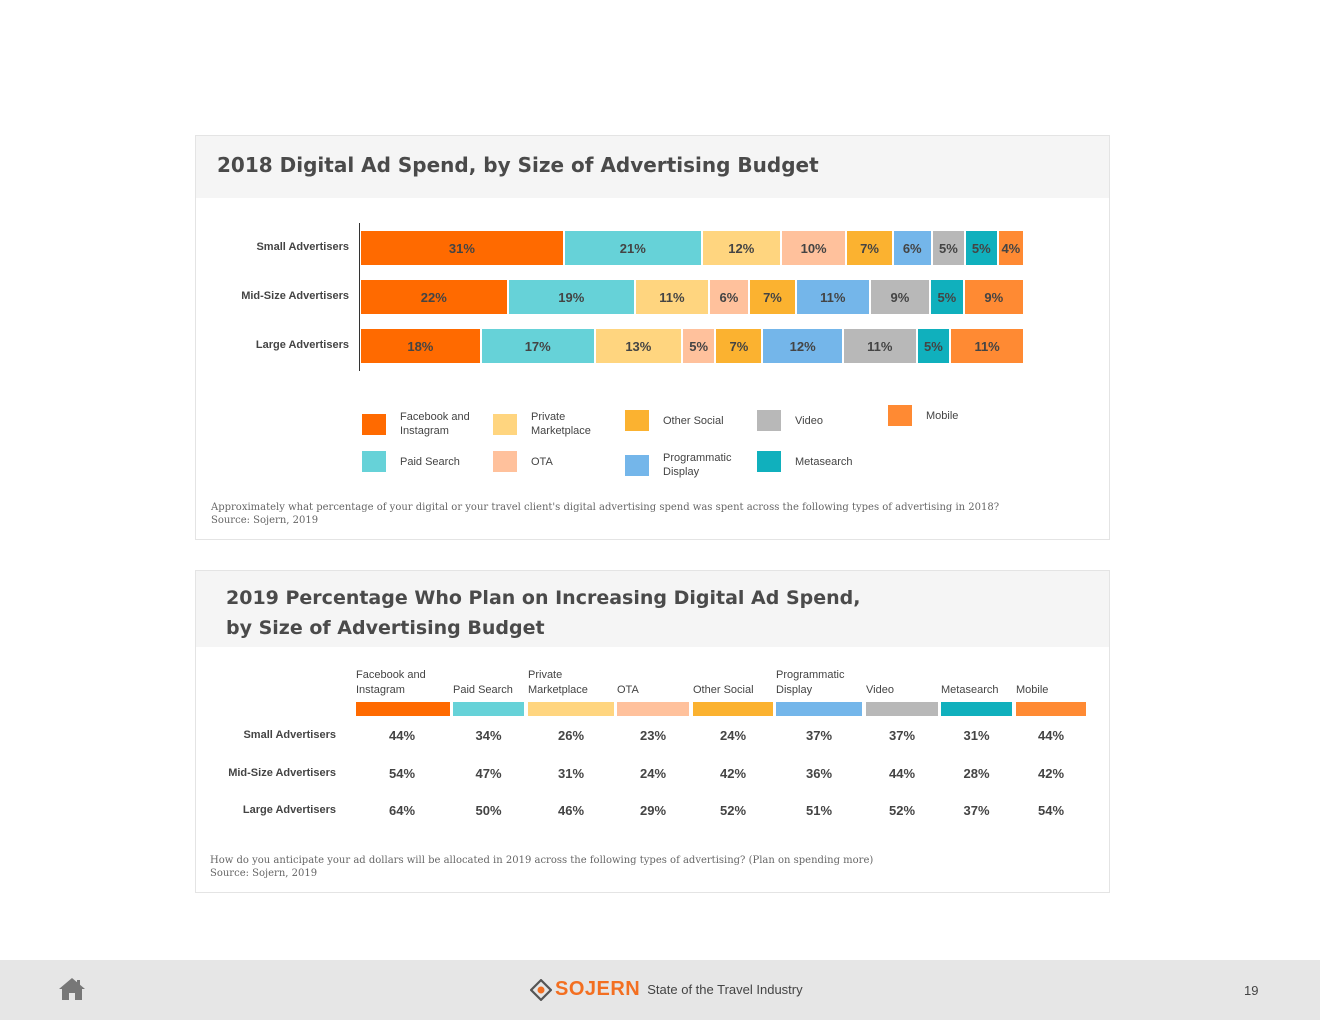  What do you see at coordinates (880, 690) in the screenshot?
I see `column-header-video: Video` at bounding box center [880, 690].